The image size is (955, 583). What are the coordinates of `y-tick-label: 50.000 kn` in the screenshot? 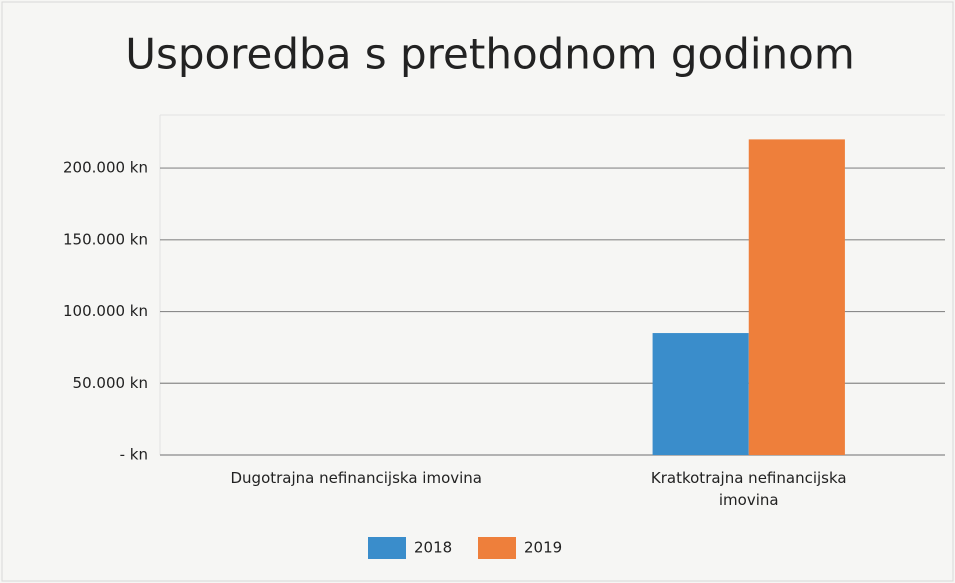 It's located at (110, 383).